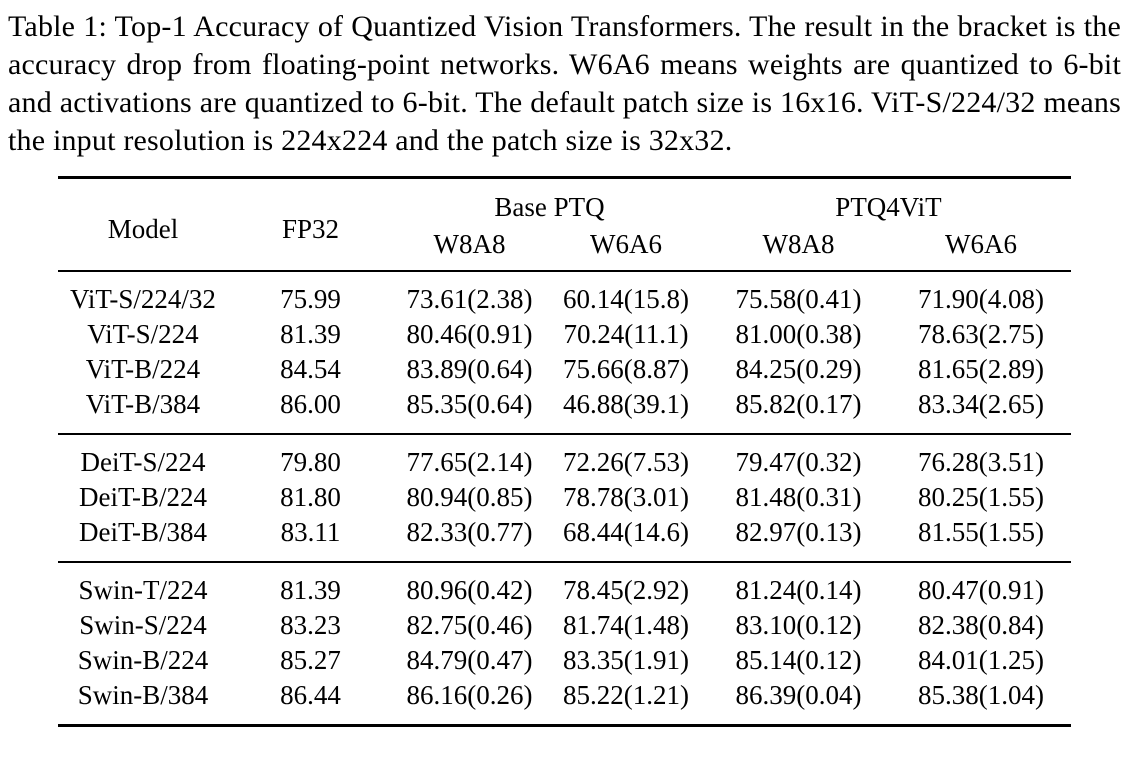 The width and height of the screenshot is (1129, 771). What do you see at coordinates (798, 695) in the screenshot?
I see `ptq4vit-w8a8-cell: 86.39(0.04)` at bounding box center [798, 695].